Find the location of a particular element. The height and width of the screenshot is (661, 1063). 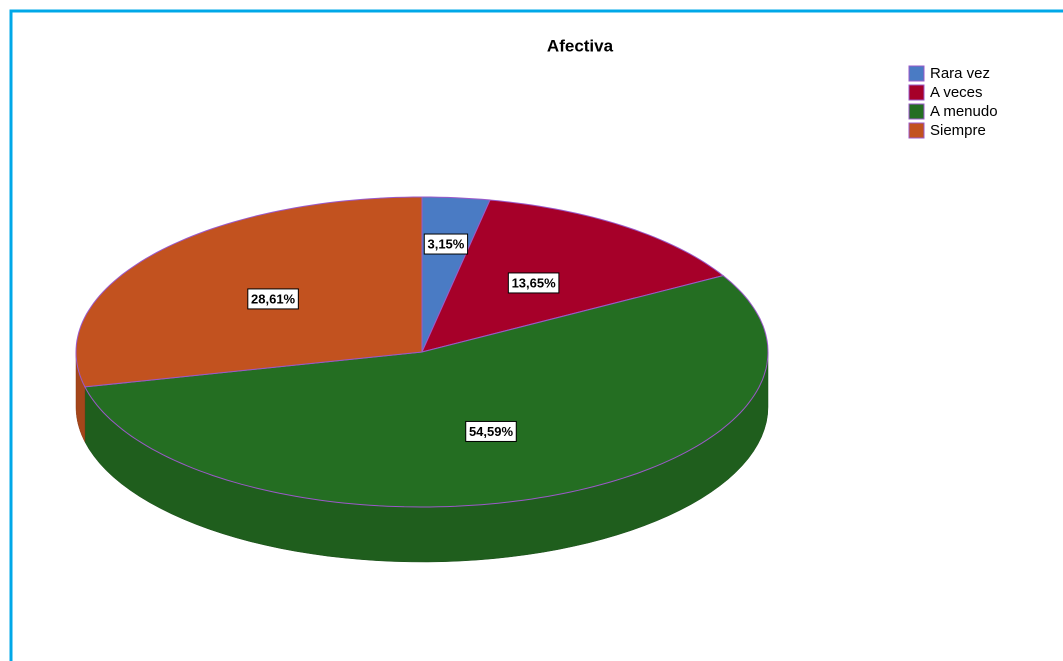

value-label: 28,61% is located at coordinates (273, 298).